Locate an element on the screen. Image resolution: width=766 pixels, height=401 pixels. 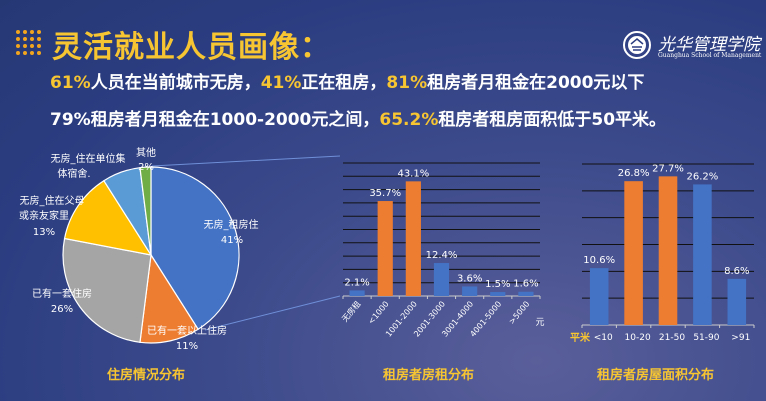
summary-text: 人员在当前城市无房， is located at coordinates (175, 83).